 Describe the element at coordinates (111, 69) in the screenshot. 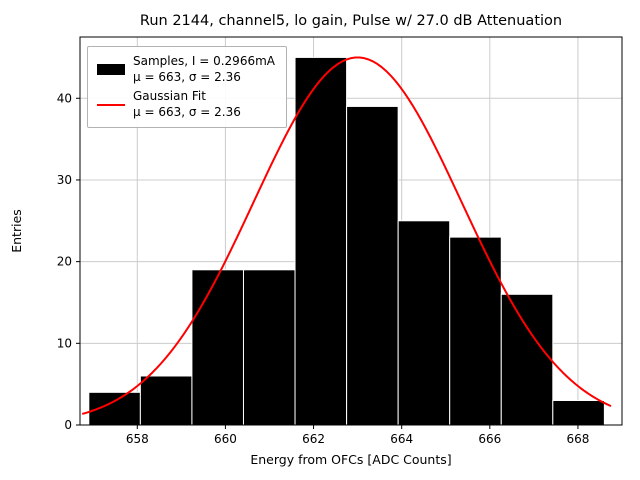

I see `samples-swatch-icon` at that location.